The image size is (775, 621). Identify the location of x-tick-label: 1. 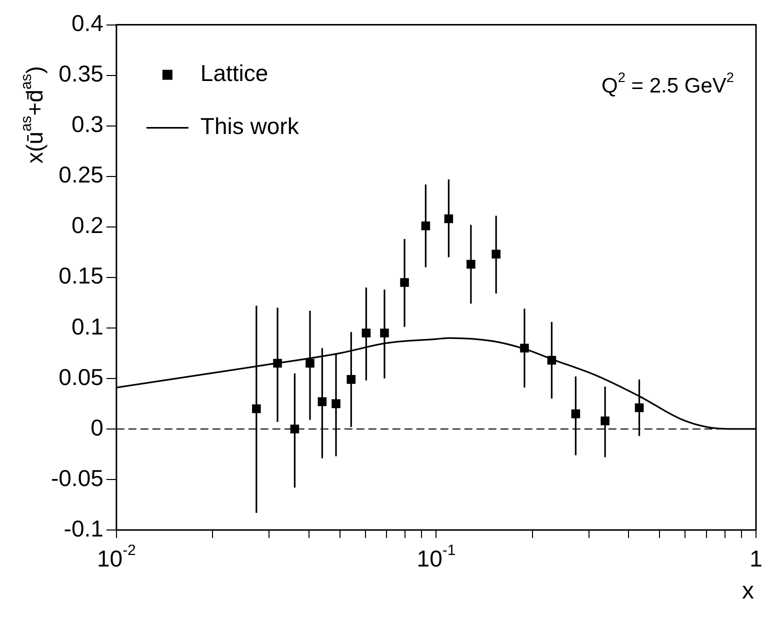
(756, 558).